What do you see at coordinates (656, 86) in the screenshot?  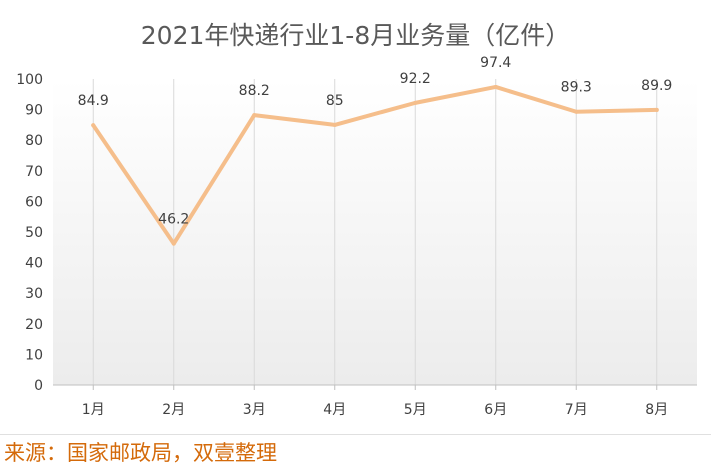 I see `data-label: 89.9` at bounding box center [656, 86].